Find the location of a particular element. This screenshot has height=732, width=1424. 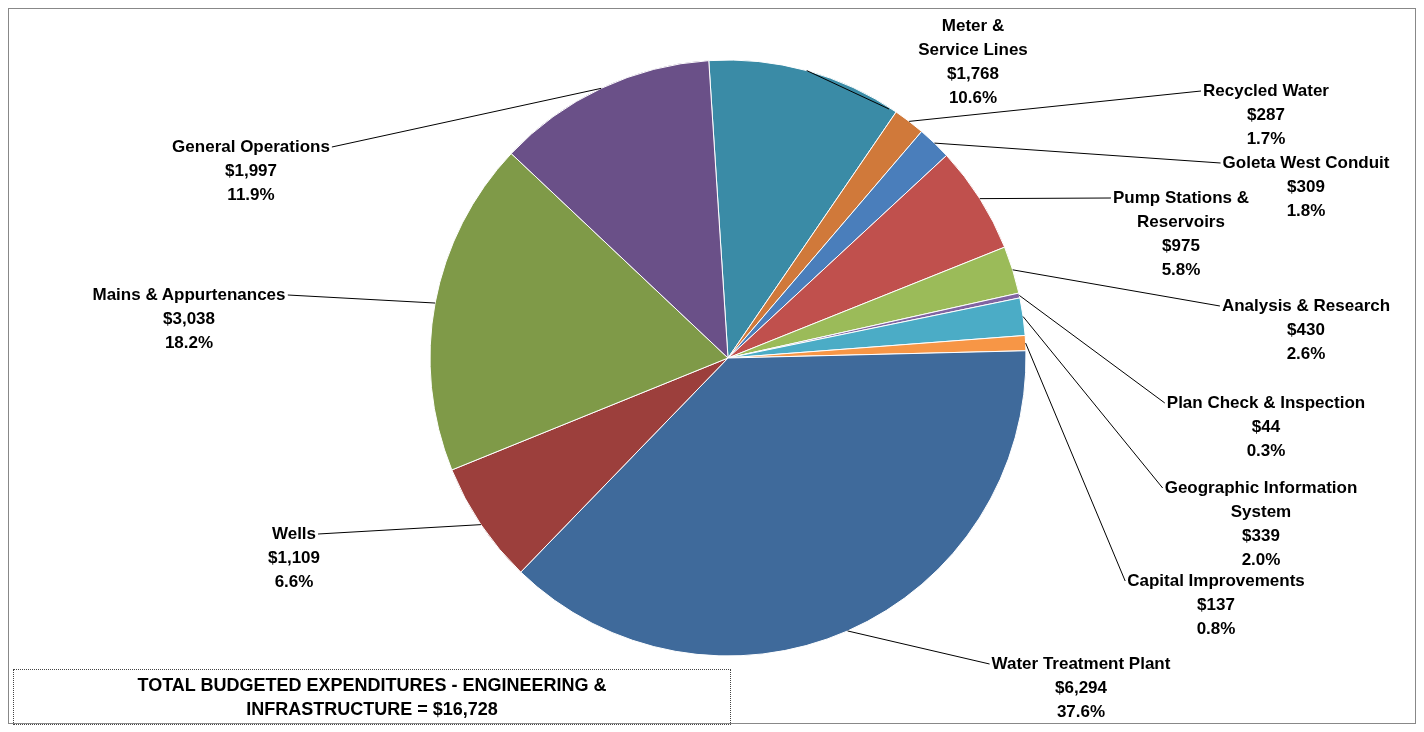

slice-label: Mains & Appurtenances is located at coordinates (189, 294).